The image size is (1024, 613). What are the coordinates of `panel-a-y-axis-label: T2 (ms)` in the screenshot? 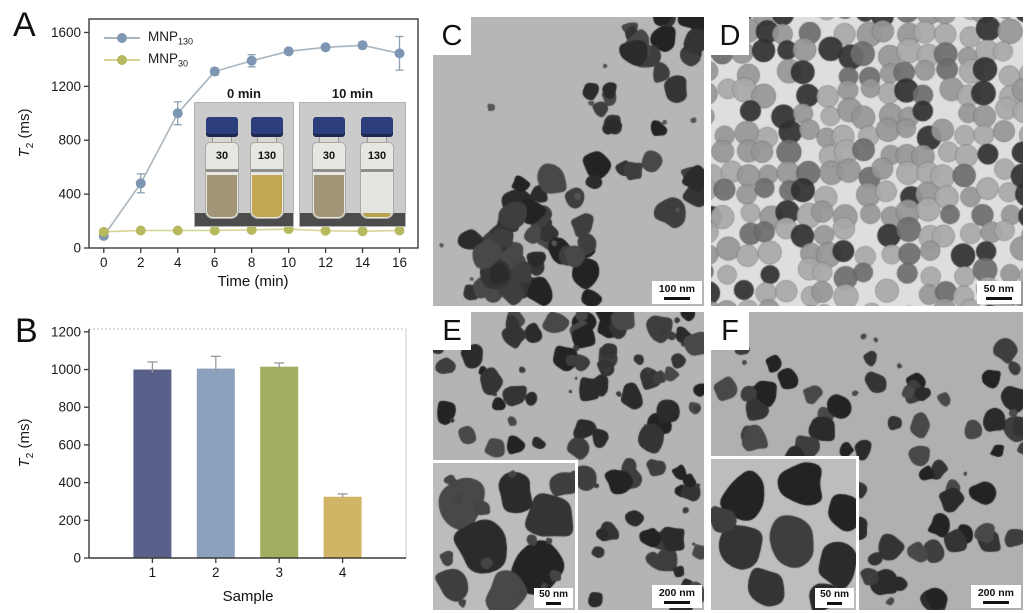 It's located at (26, 133).